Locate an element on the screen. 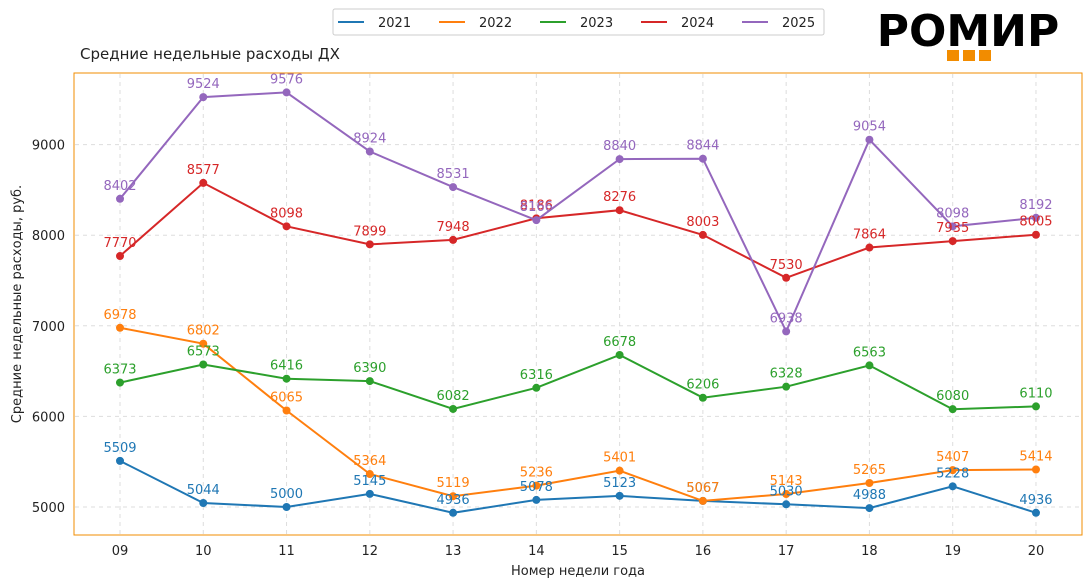  data-label-2025: 8924 is located at coordinates (369, 138).